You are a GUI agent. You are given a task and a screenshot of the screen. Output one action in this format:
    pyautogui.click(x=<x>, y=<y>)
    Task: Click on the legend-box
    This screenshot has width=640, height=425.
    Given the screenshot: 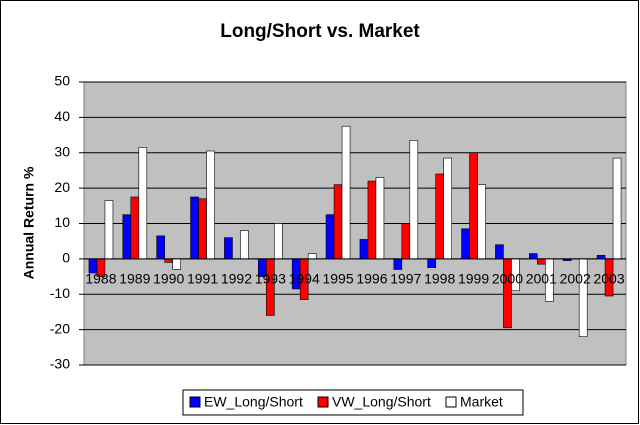 What is the action you would take?
    pyautogui.click(x=353, y=402)
    